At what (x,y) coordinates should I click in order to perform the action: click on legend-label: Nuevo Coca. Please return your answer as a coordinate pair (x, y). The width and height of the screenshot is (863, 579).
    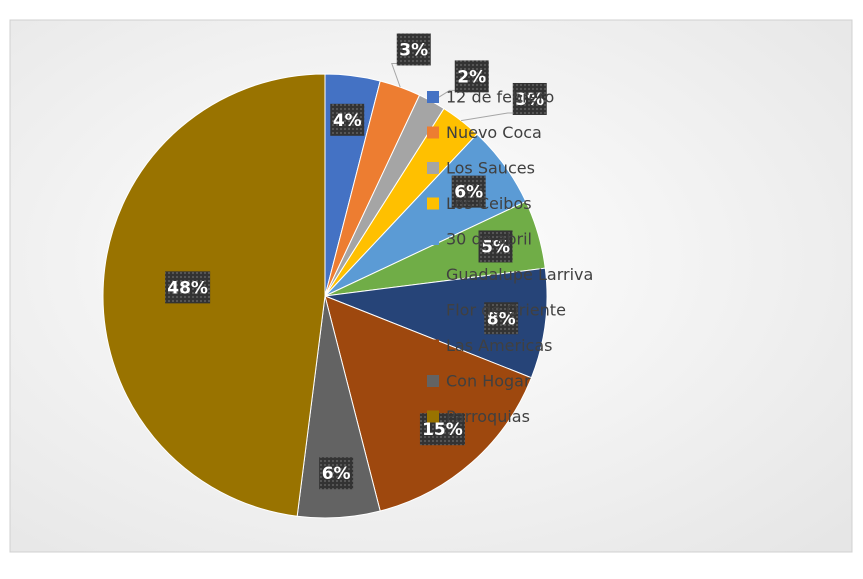
    Looking at the image, I should click on (494, 132).